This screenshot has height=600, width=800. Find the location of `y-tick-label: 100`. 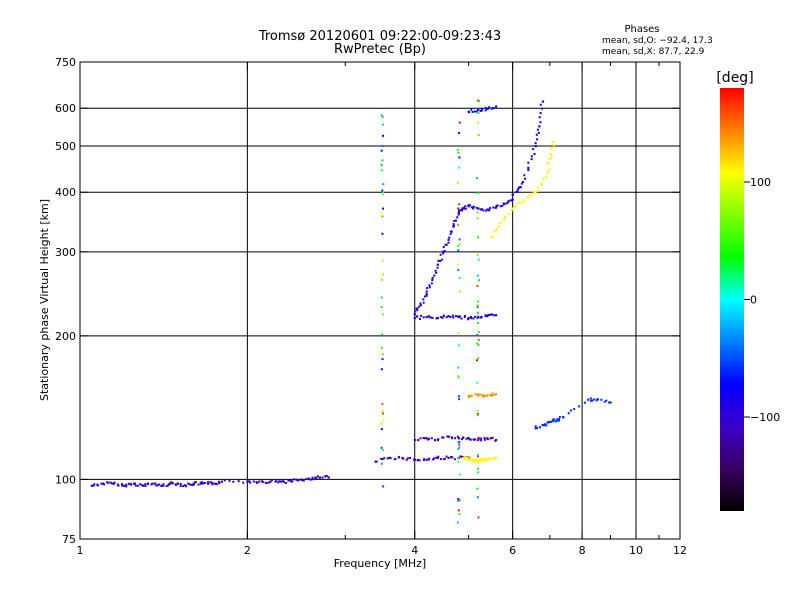

y-tick-label: 100 is located at coordinates (65, 479).